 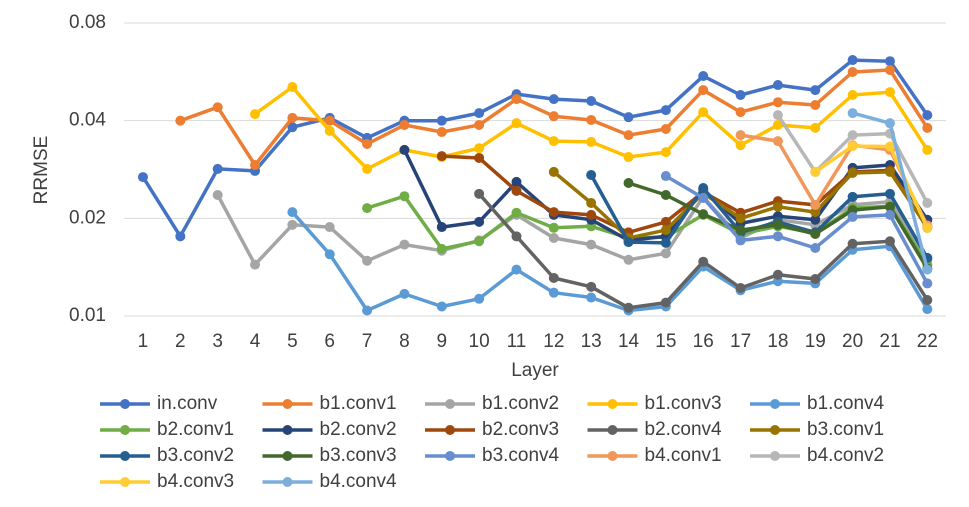 I want to click on legend-label: b4.conv3, so click(x=195, y=481).